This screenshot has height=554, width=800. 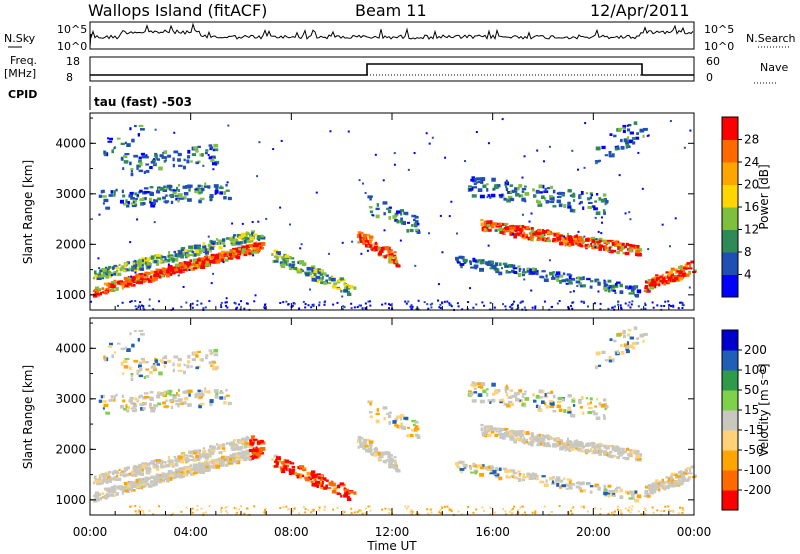 I want to click on colorbar-segment, so click(x=730, y=360).